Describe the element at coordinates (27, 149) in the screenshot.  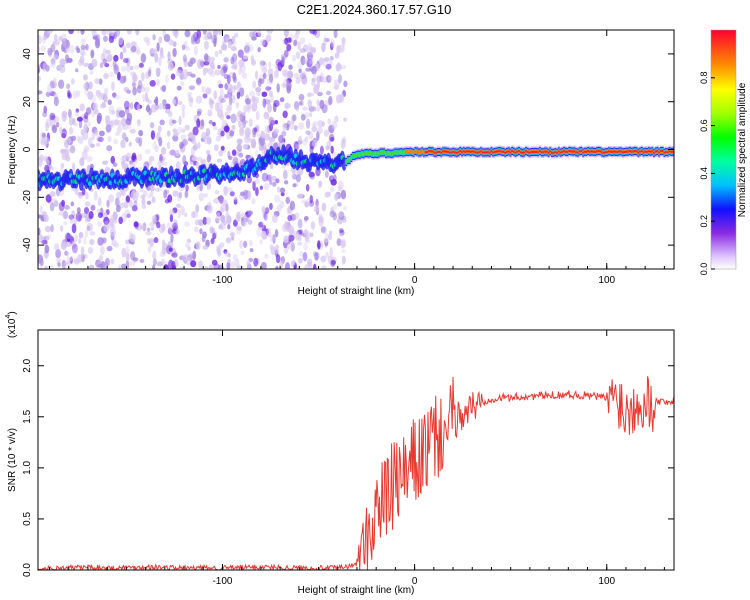
I see `y-tick-label: 0` at that location.